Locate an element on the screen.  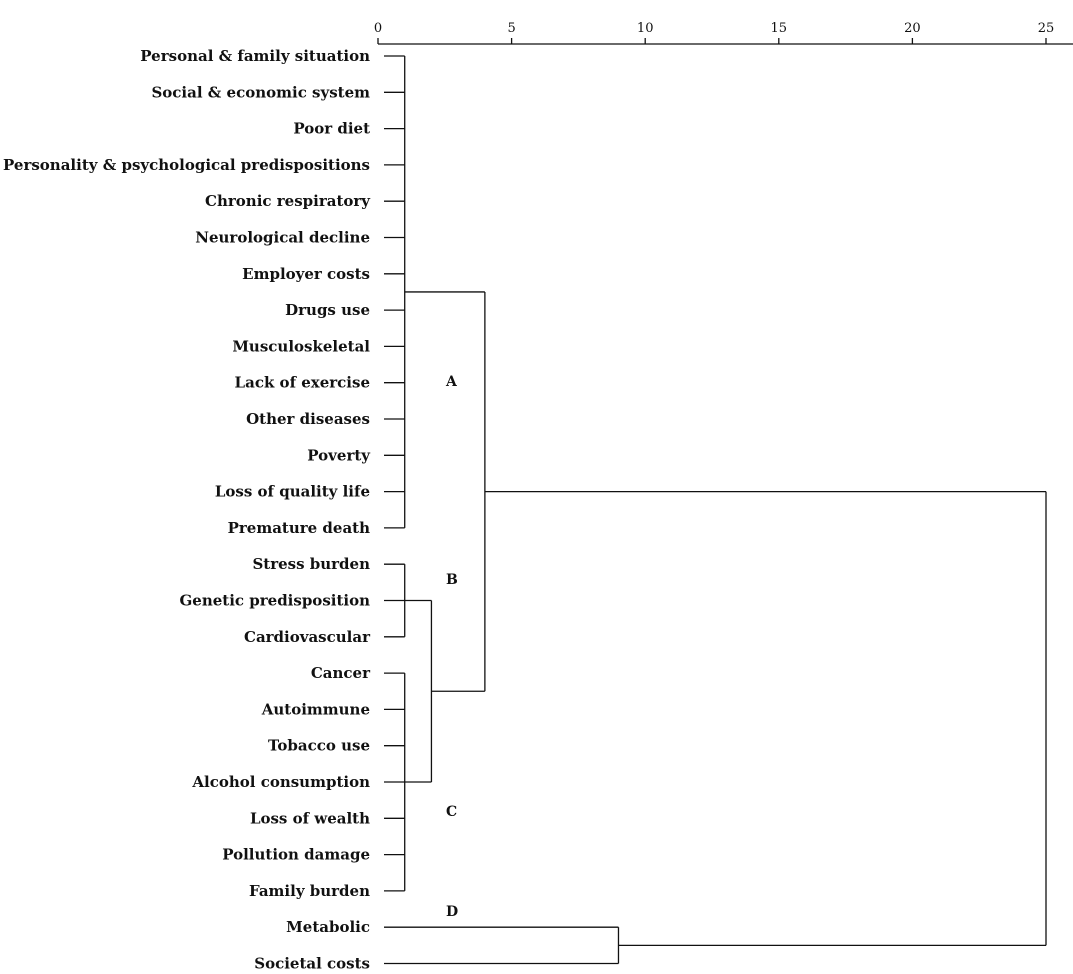
x-tick-label-25: 25 is located at coordinates (1046, 28).